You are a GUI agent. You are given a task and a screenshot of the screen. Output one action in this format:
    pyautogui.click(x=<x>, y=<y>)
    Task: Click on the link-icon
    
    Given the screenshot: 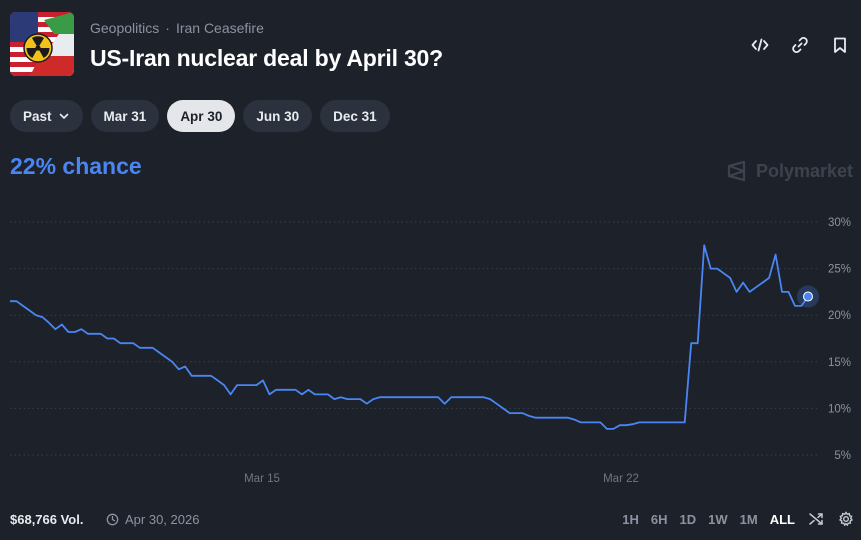 What is the action you would take?
    pyautogui.click(x=800, y=45)
    